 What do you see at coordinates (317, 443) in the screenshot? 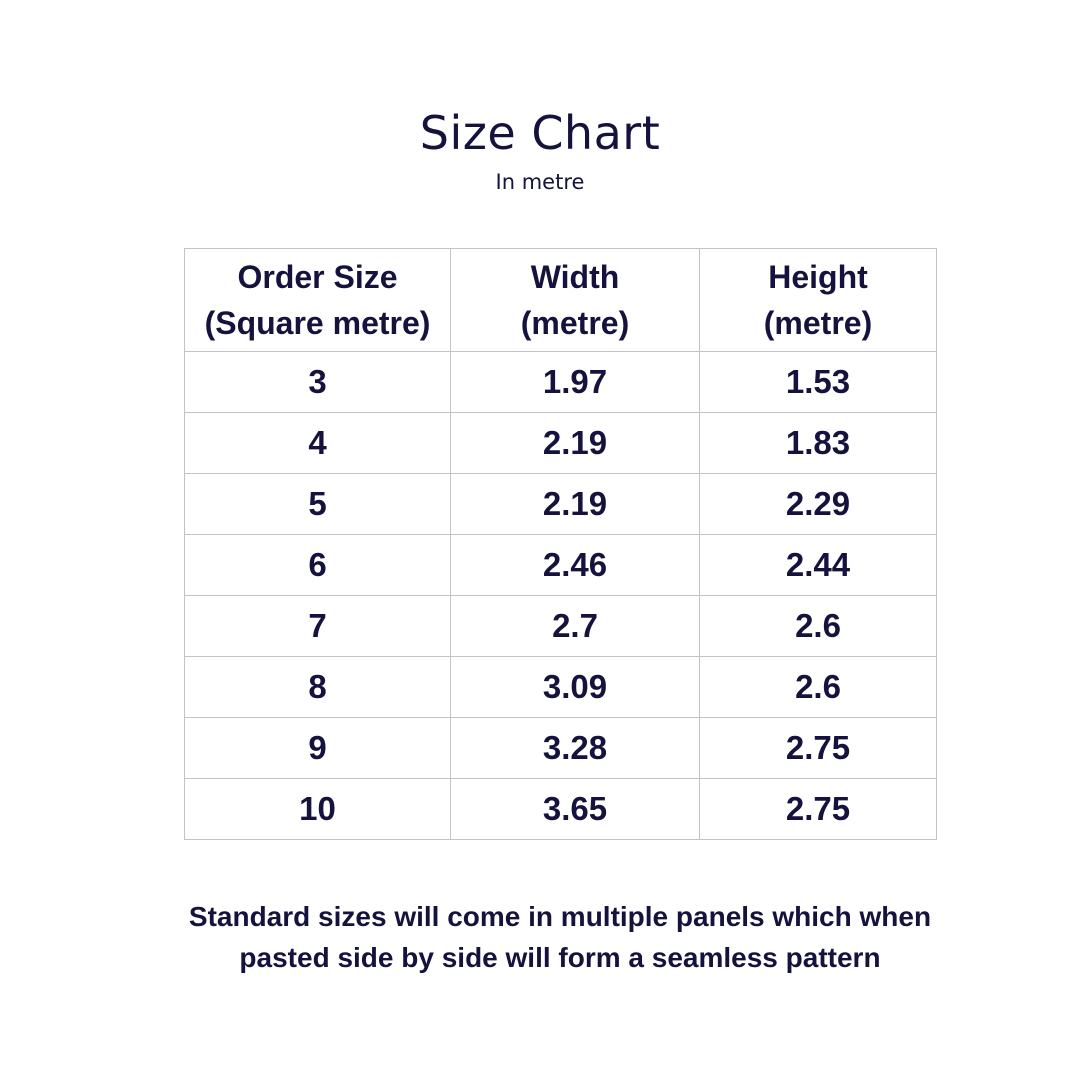
I see `cell-order-size: 4` at bounding box center [317, 443].